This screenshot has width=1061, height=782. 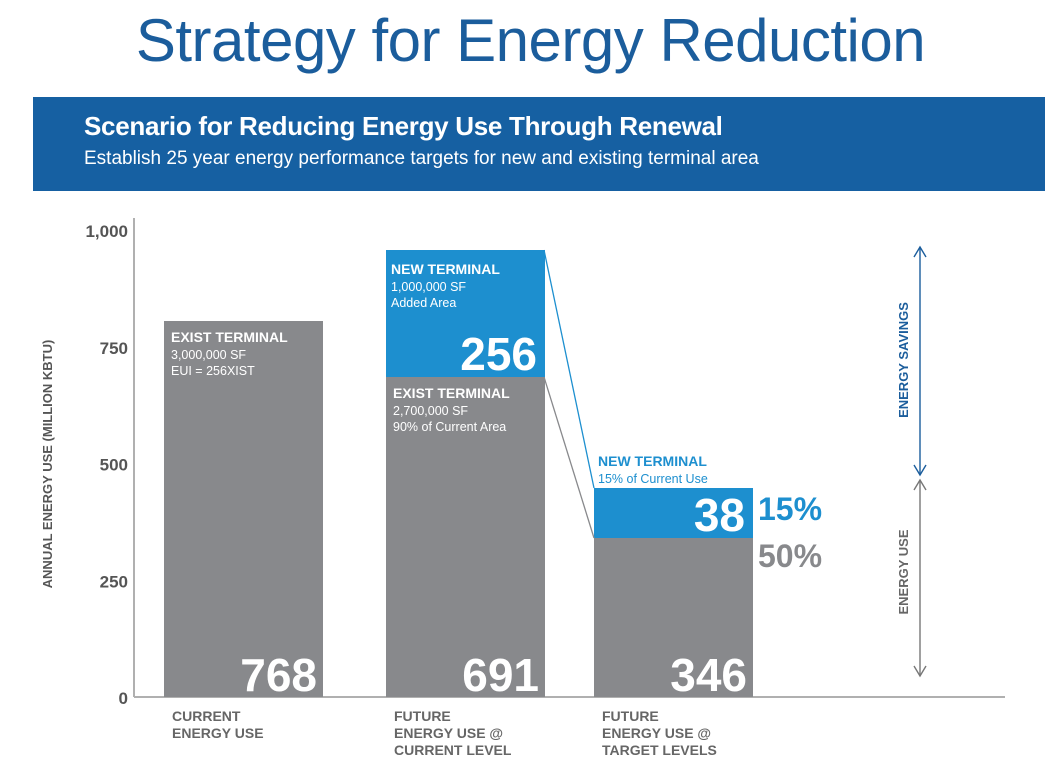 I want to click on percent-existing-label: 50%, so click(x=790, y=556).